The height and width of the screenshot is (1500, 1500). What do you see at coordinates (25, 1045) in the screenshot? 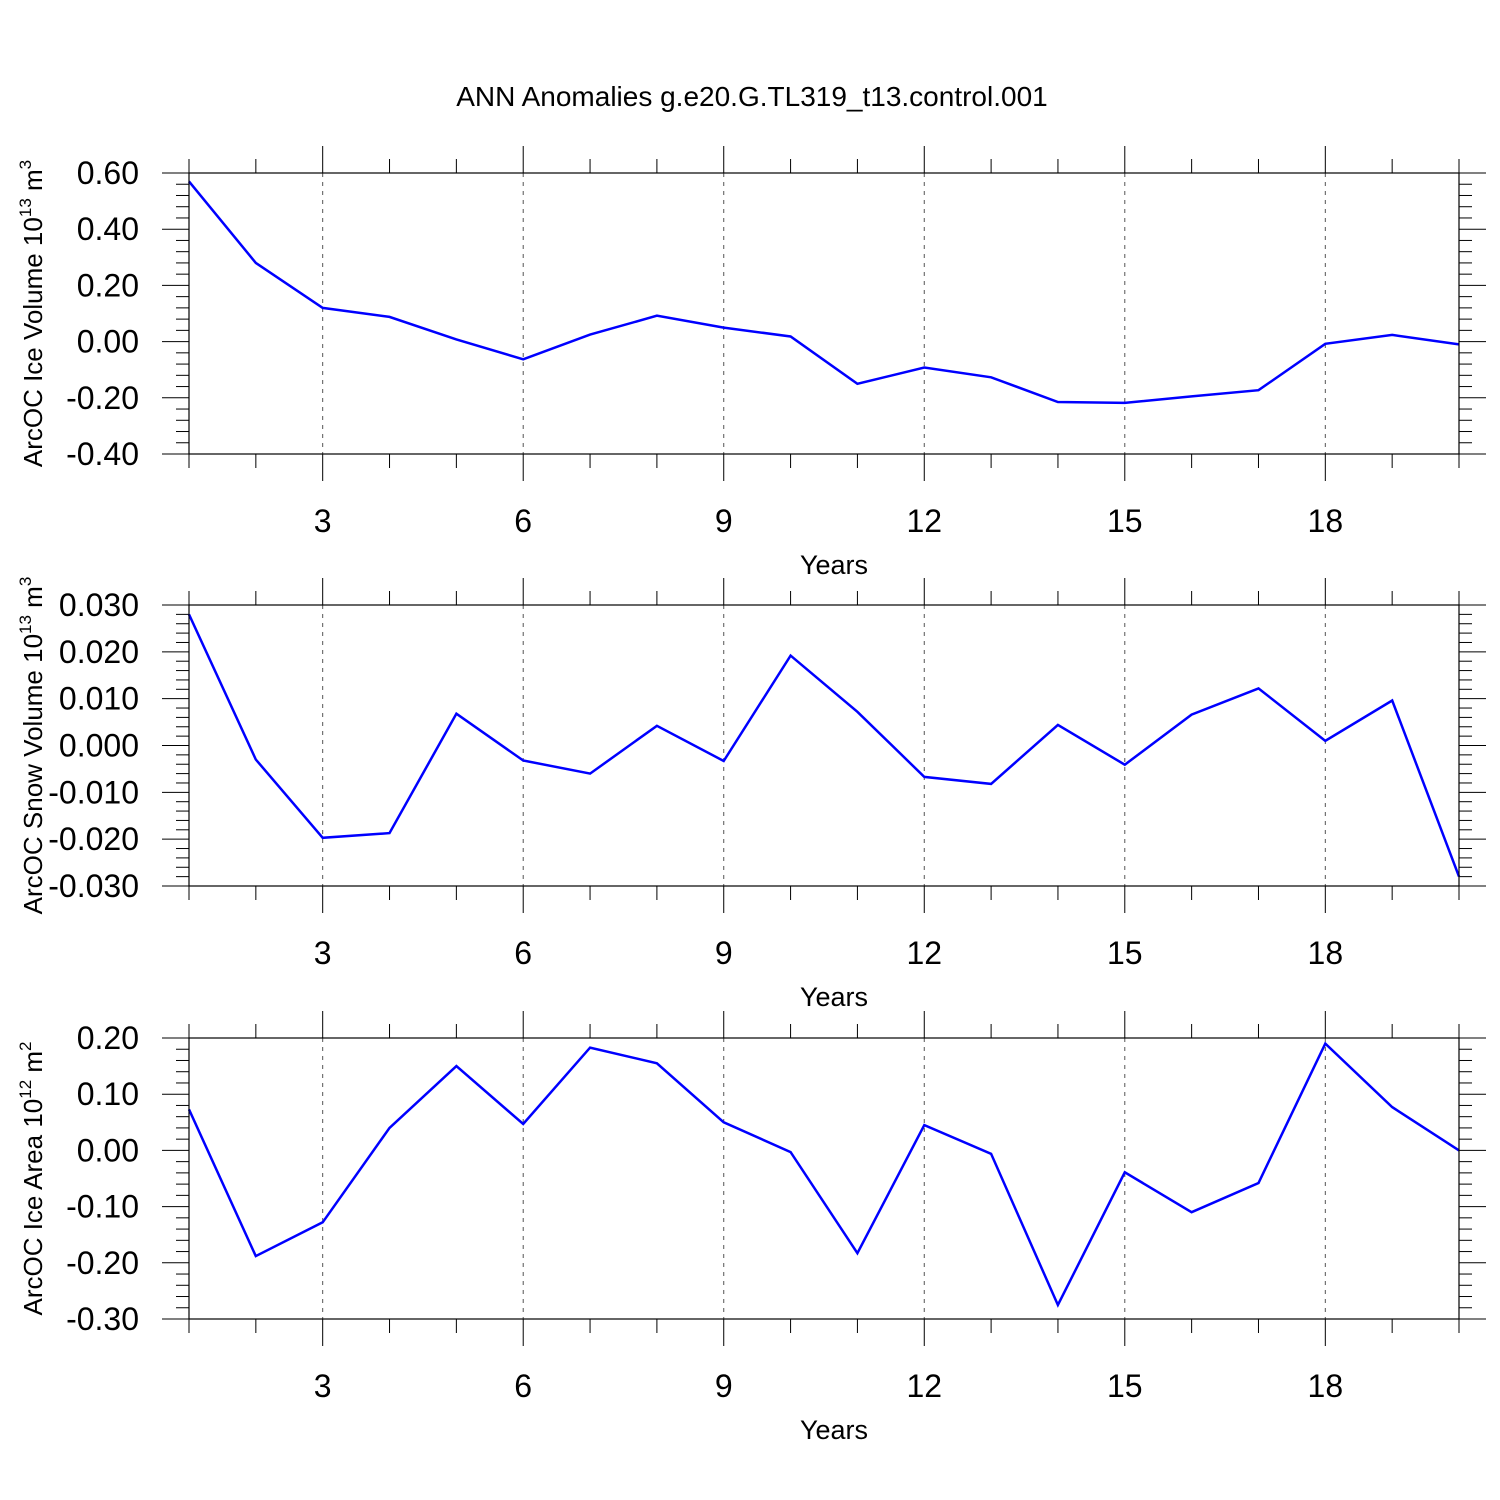
I see `y-axis-label-unit-exponent: 2` at bounding box center [25, 1045].